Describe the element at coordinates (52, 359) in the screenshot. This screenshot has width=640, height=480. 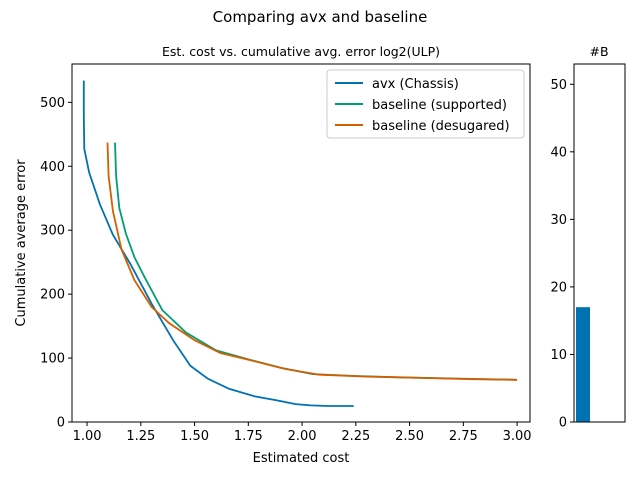
I see `y-tick-label-1: 100` at that location.